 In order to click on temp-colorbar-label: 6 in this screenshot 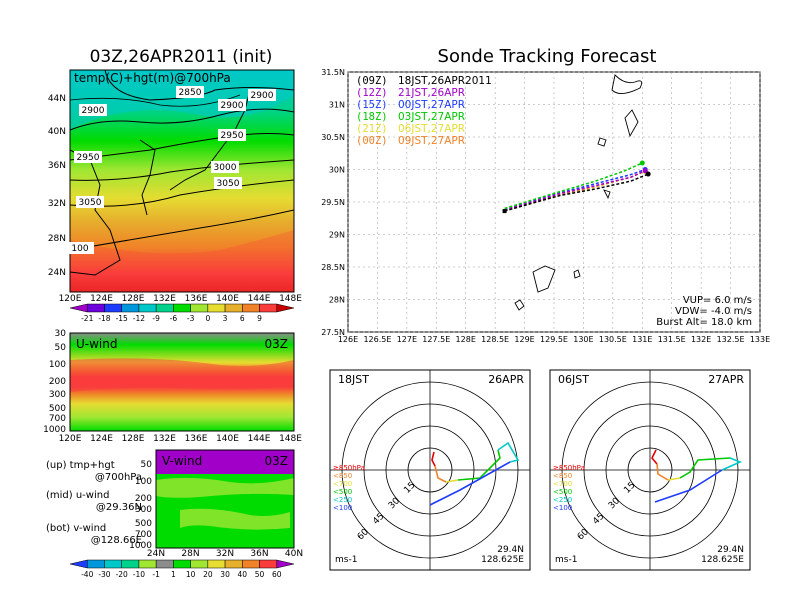, I will do `click(242, 318)`.